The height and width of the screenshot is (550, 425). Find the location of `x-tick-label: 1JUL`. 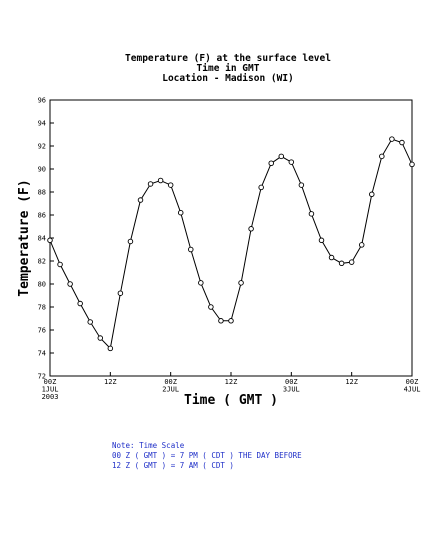

x-tick-label: 1JUL is located at coordinates (50, 390).